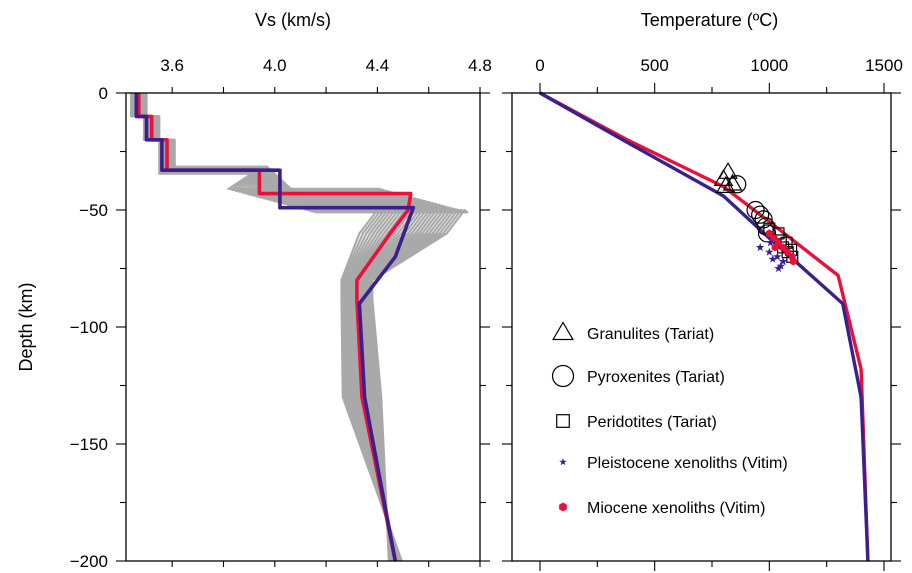 The height and width of the screenshot is (573, 912). Describe the element at coordinates (93, 210) in the screenshot. I see `depth-tick-label: −50` at that location.